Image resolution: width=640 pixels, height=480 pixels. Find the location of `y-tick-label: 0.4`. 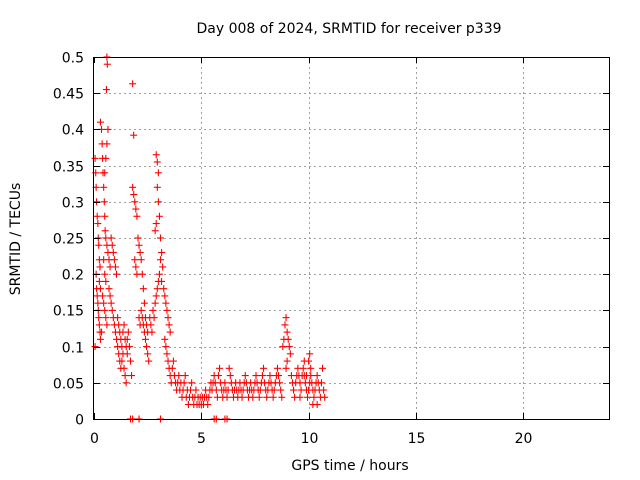

y-tick-label: 0.4 is located at coordinates (73, 131).